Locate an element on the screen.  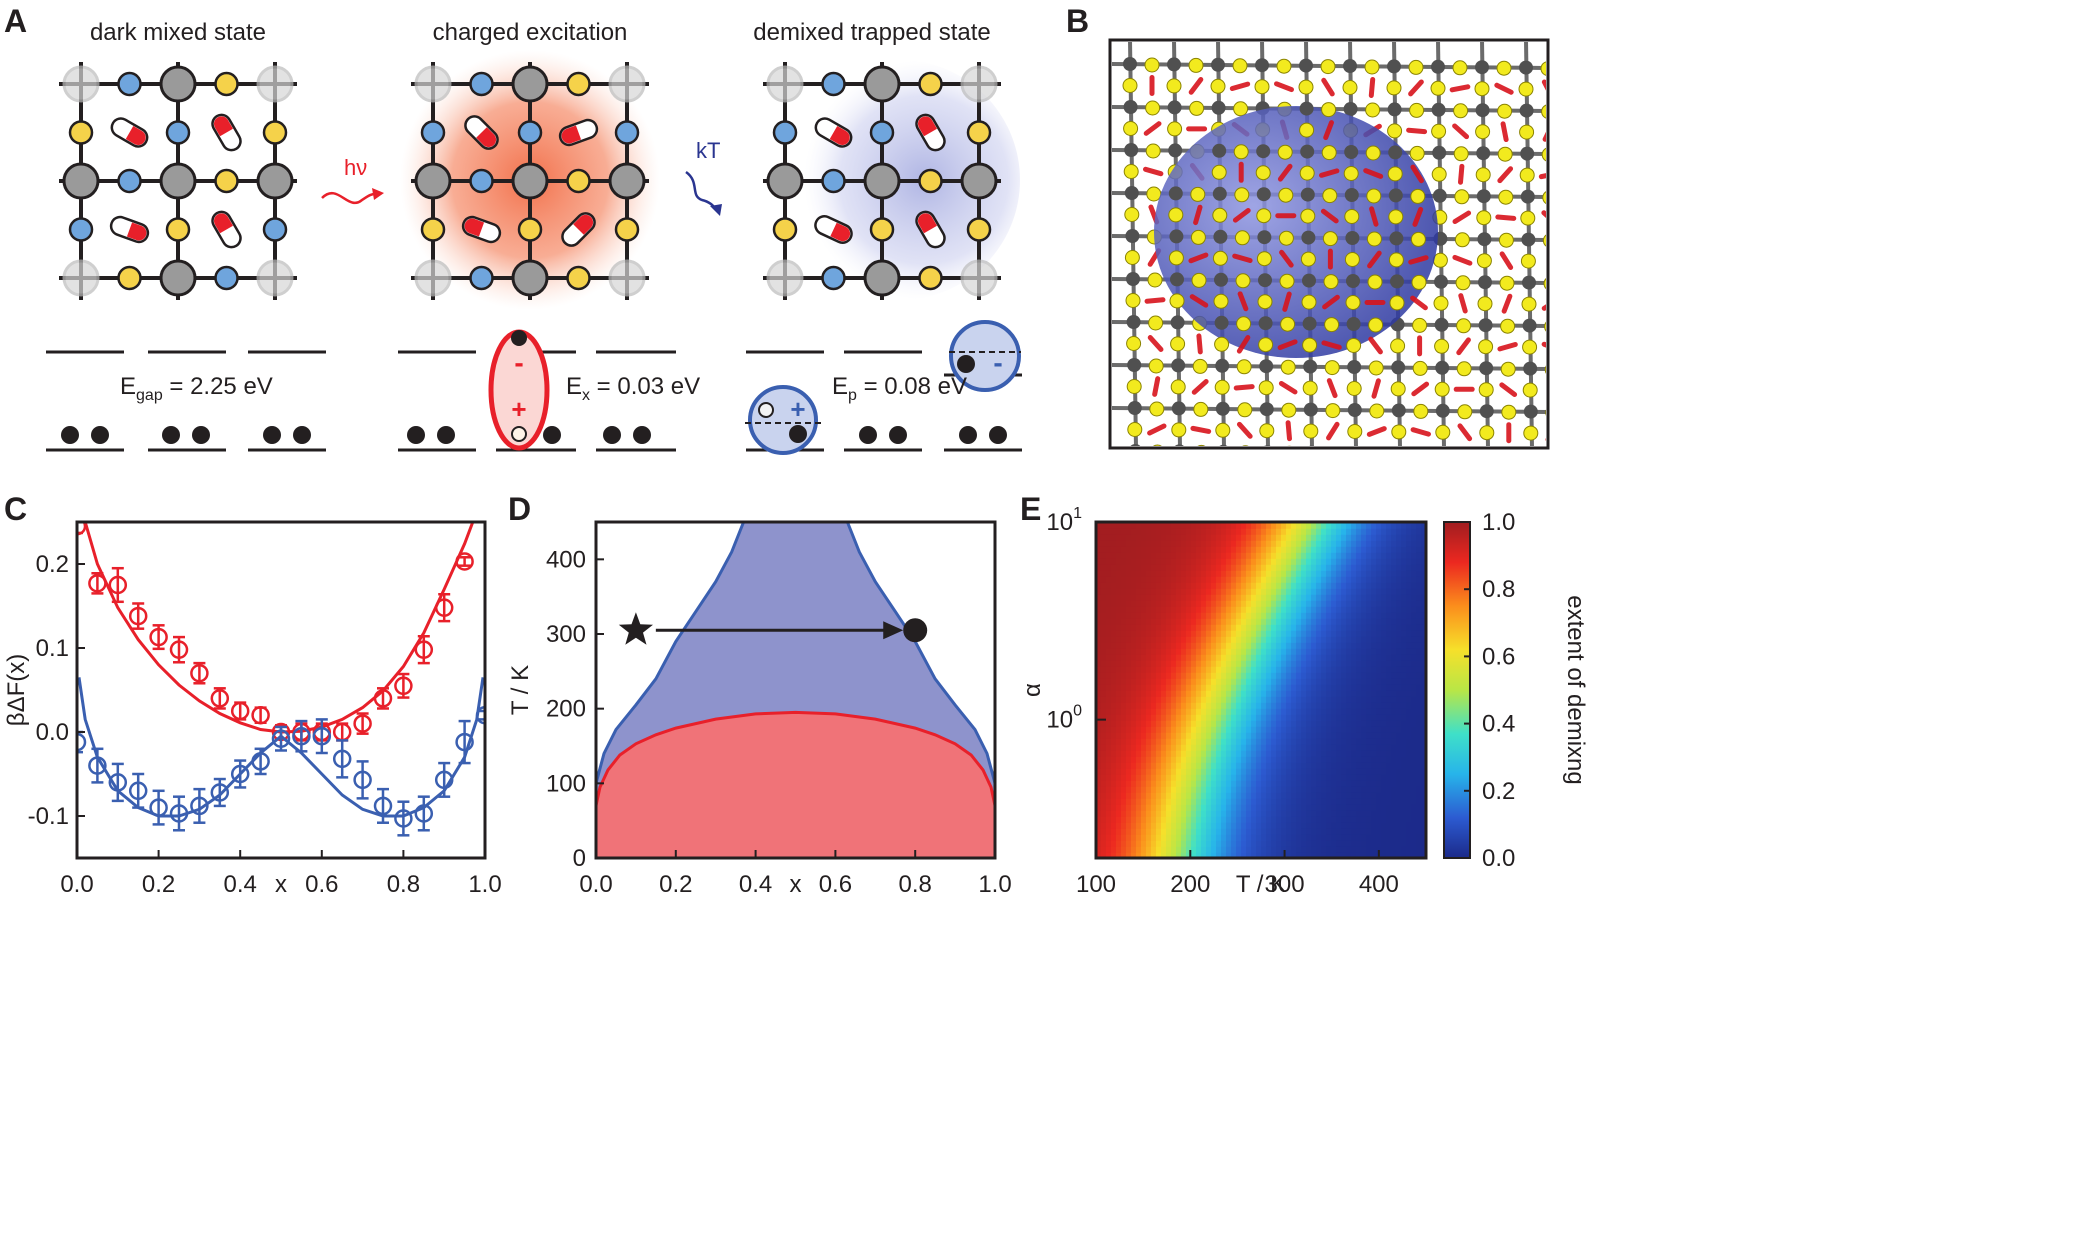
thermal-arrow-head is located at coordinates (716, 210).